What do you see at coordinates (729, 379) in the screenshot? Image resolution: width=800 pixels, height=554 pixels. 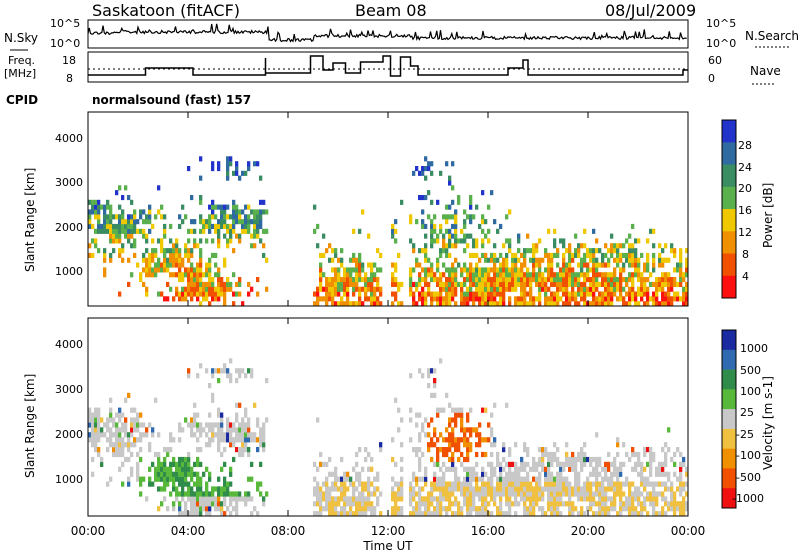 I see `vel-cbar-swatch` at bounding box center [729, 379].